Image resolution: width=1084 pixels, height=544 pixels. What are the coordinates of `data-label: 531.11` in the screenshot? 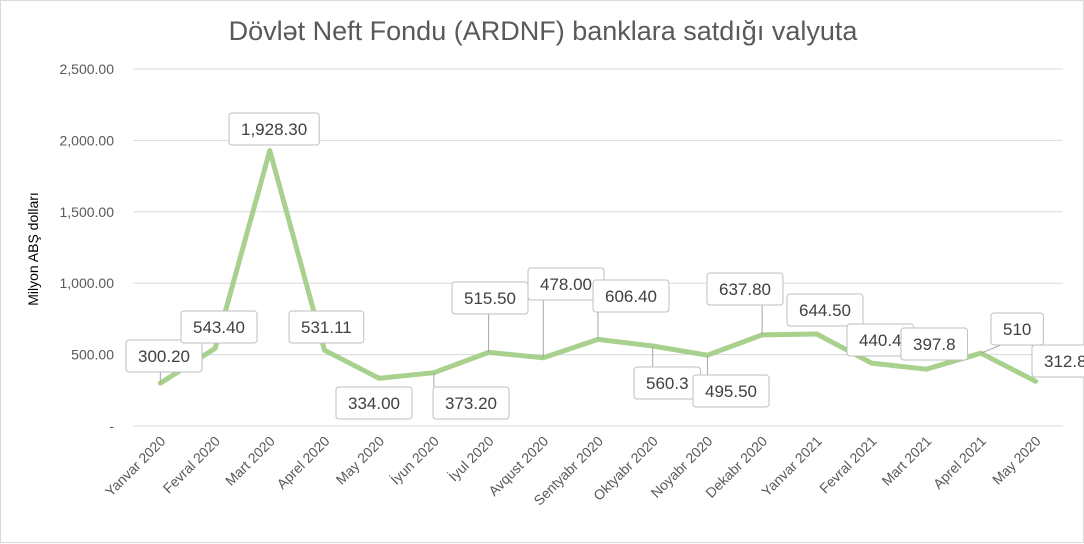 It's located at (326, 327).